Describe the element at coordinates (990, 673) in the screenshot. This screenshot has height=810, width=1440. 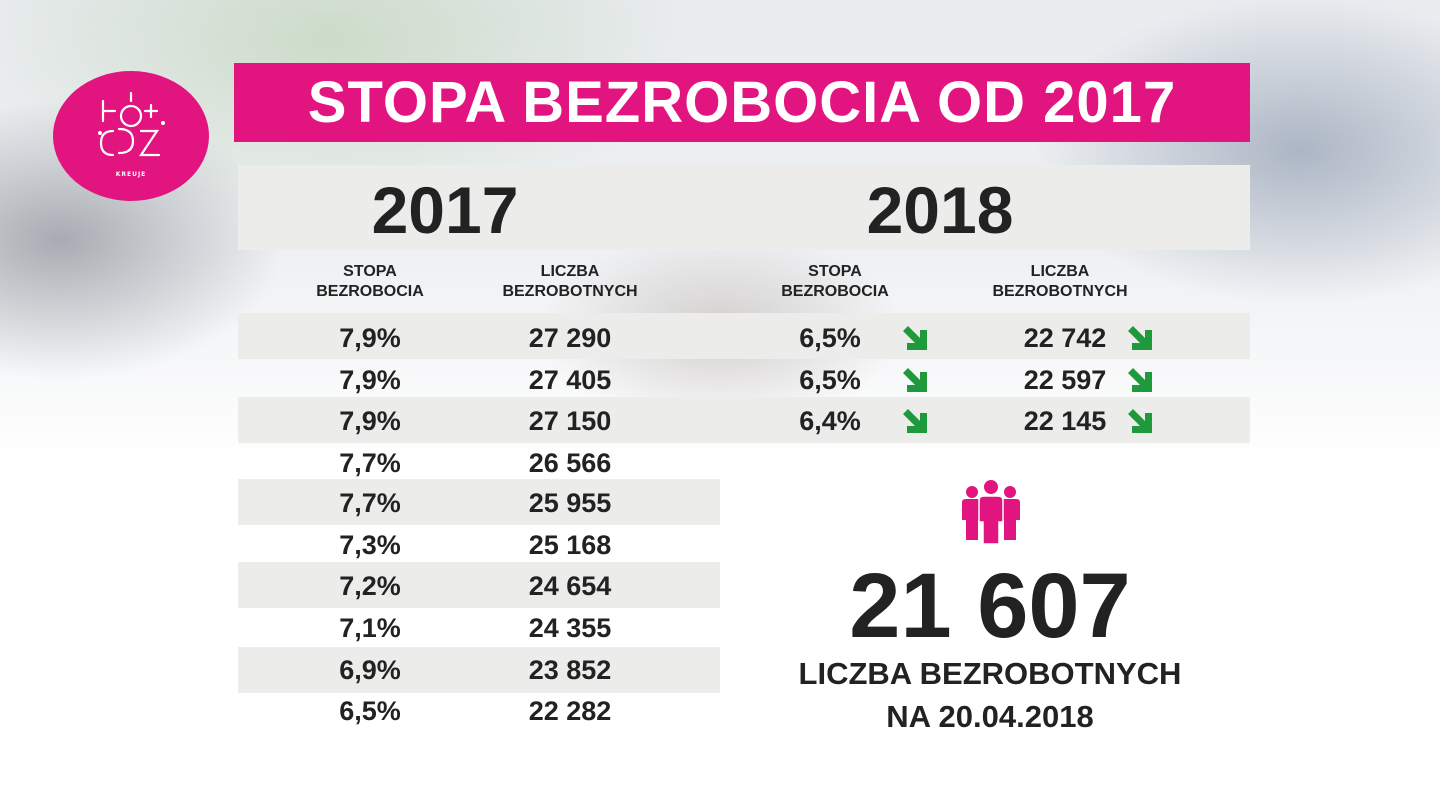
I see `unemployed-total-label: LICZBA BEZROBOTNYCH` at that location.